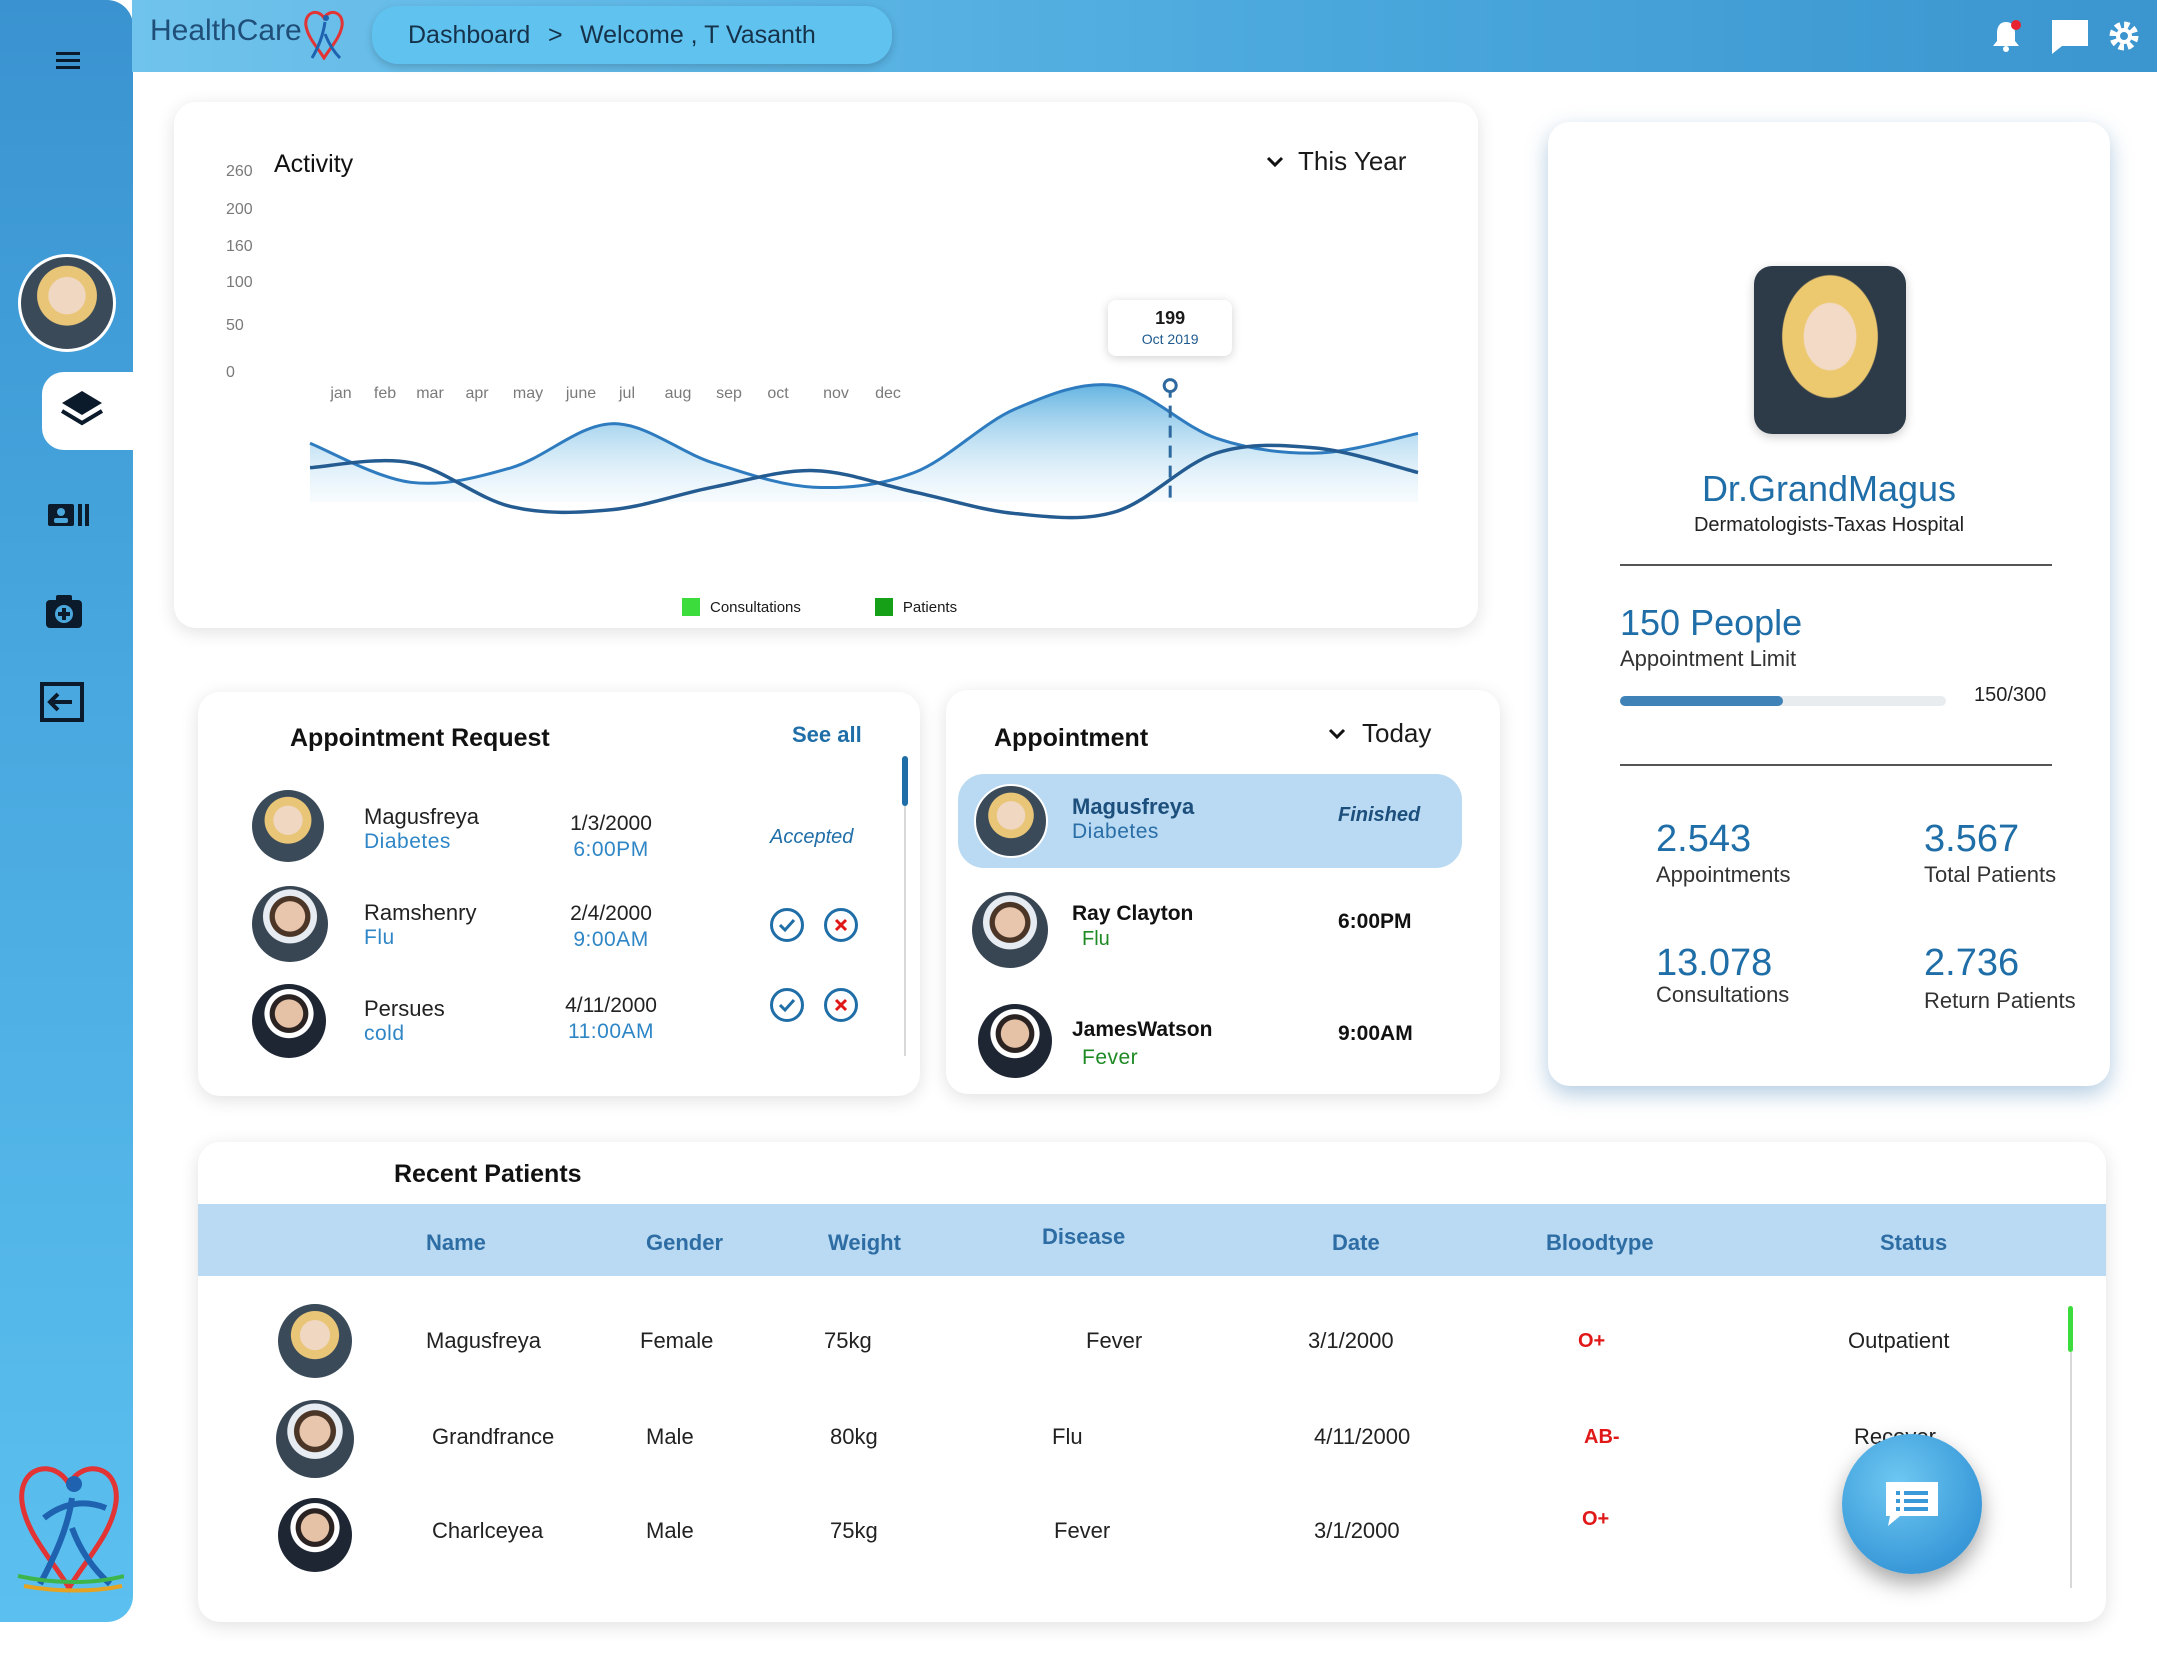  I want to click on appointment-time: 6:00PM, so click(1375, 921).